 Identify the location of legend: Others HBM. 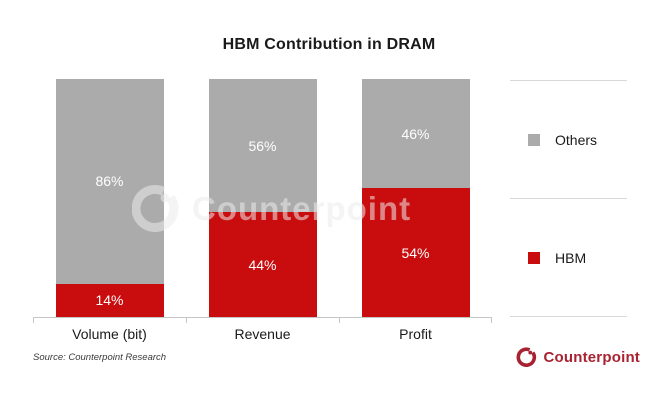
(568, 198).